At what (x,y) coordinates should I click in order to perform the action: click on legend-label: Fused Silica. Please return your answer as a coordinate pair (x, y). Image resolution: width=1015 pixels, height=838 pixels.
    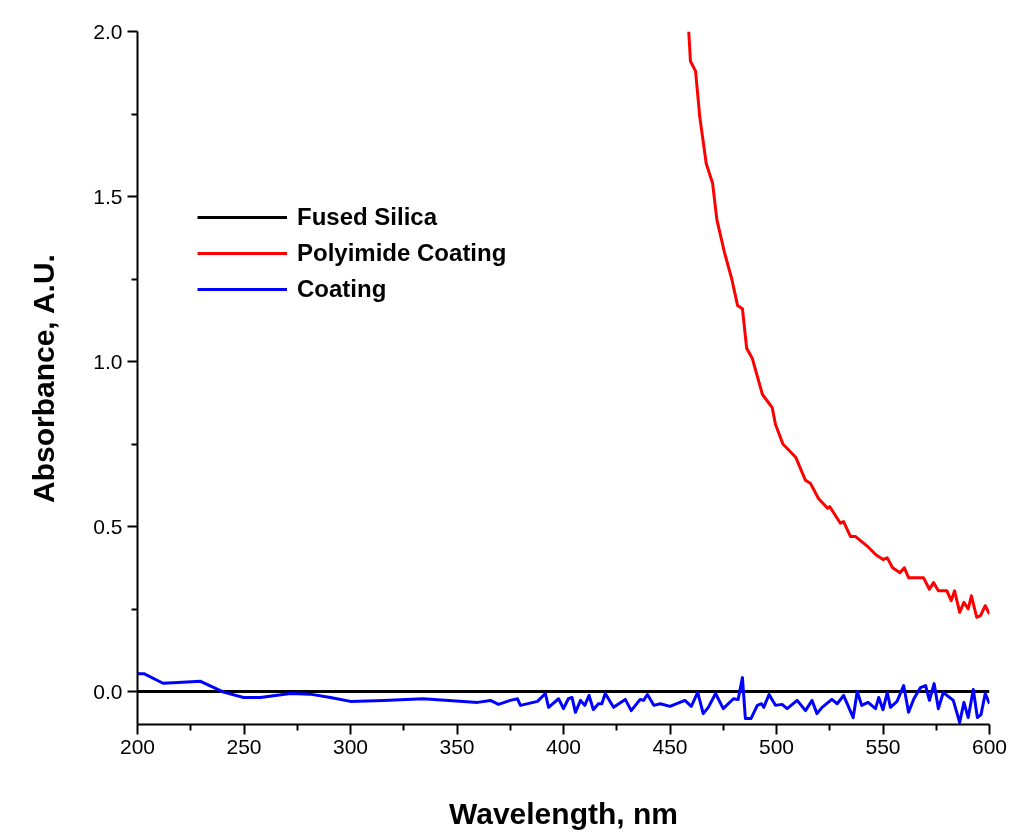
    Looking at the image, I should click on (367, 217).